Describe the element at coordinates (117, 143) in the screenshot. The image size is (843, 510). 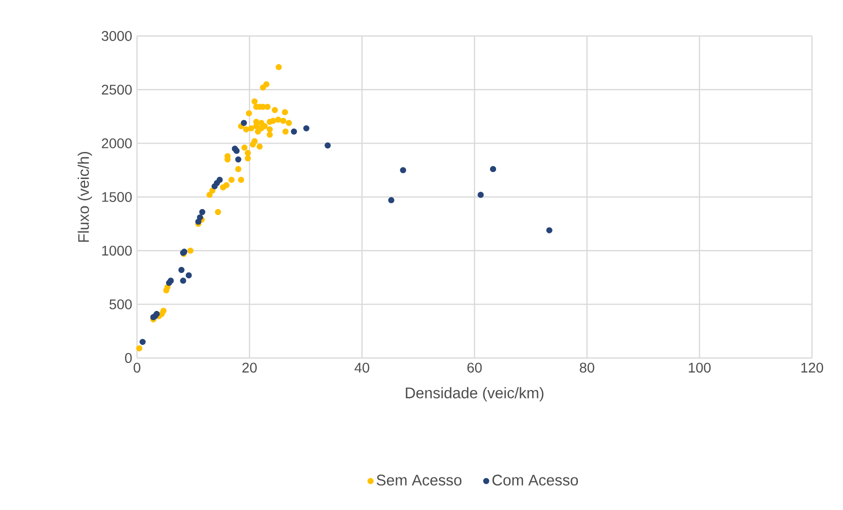
I see `y-tick-label: 2000` at that location.